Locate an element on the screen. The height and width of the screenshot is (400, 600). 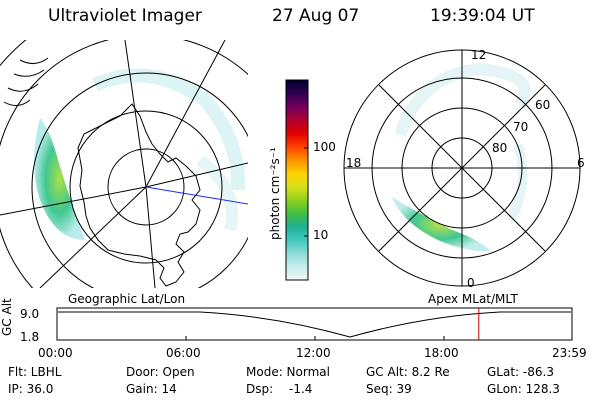
altitude-xtick-2359: 23:59 is located at coordinates (569, 353).